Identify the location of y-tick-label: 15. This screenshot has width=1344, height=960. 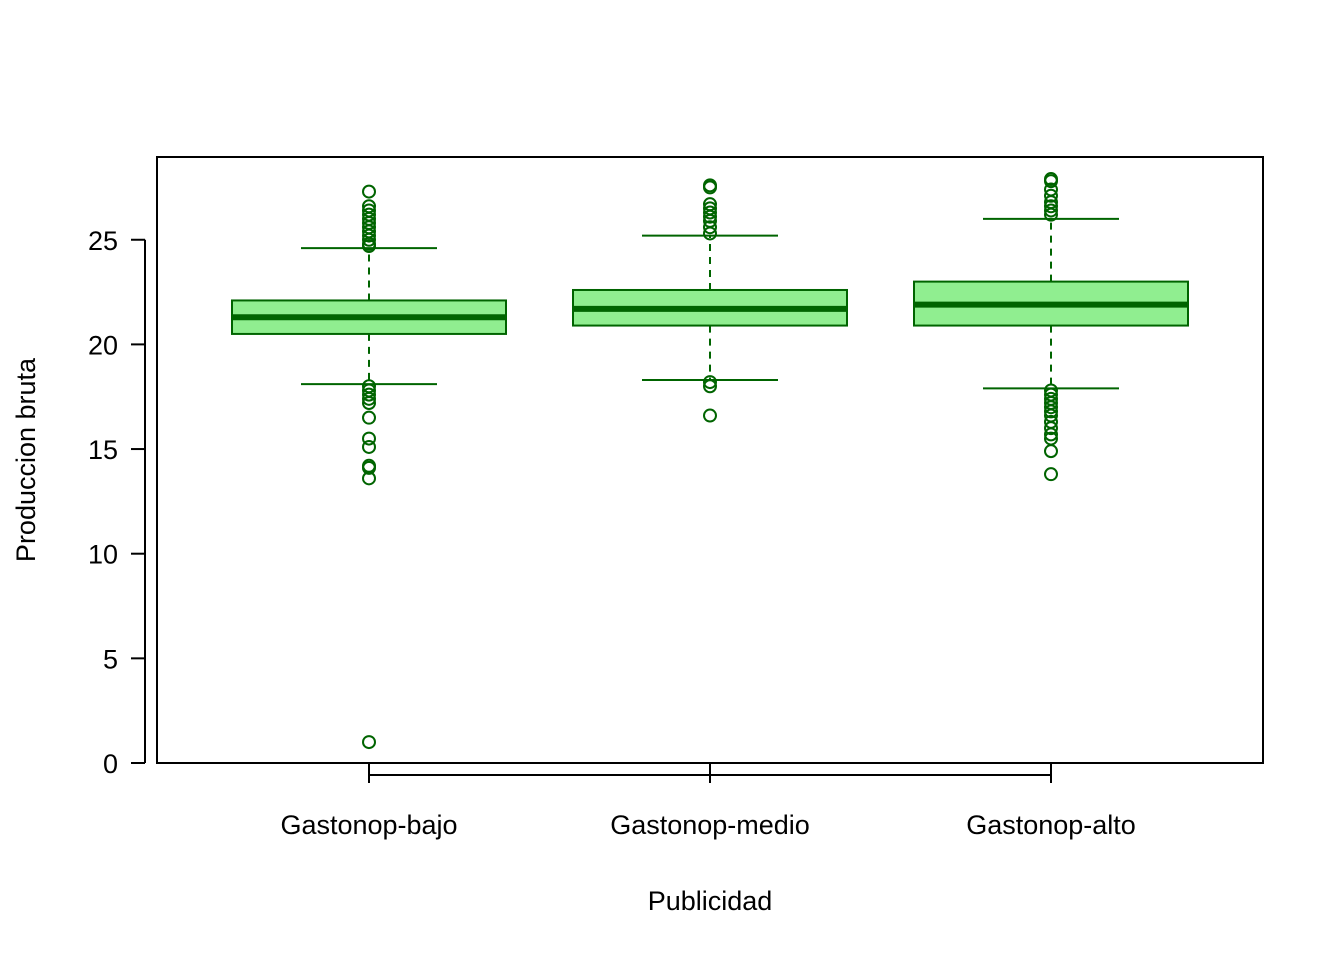
(103, 450).